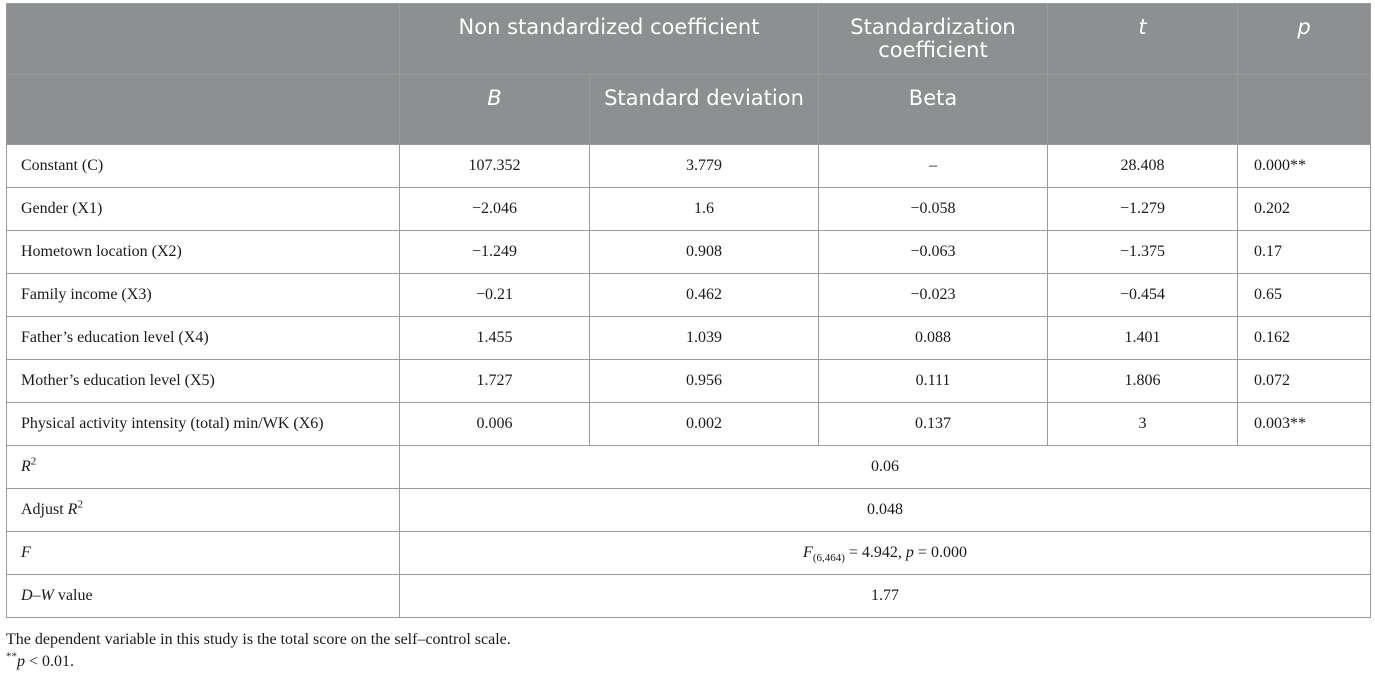 This screenshot has height=674, width=1375. I want to click on header-beta: Beta, so click(933, 109).